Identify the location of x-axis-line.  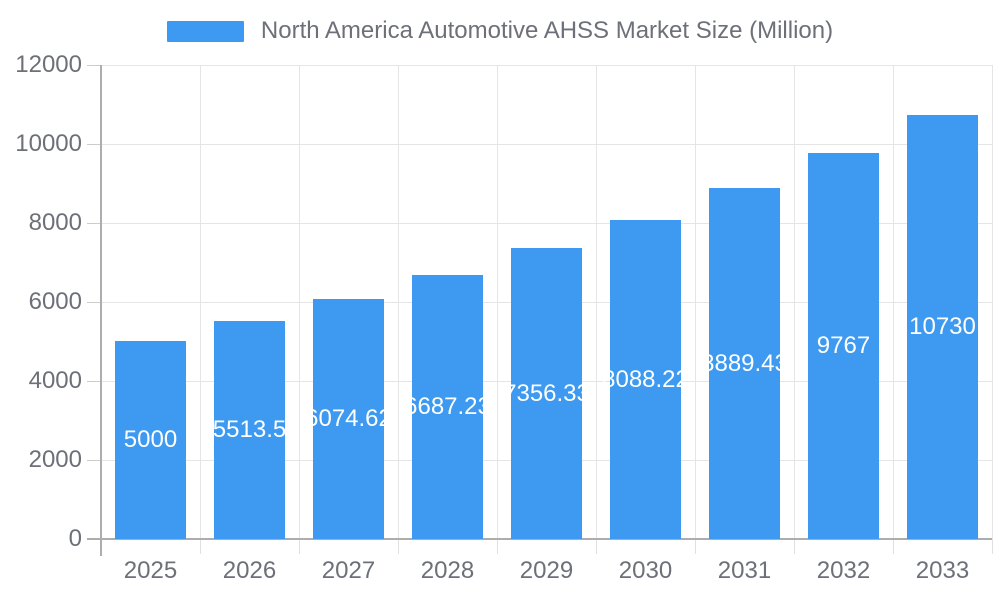
(539, 539).